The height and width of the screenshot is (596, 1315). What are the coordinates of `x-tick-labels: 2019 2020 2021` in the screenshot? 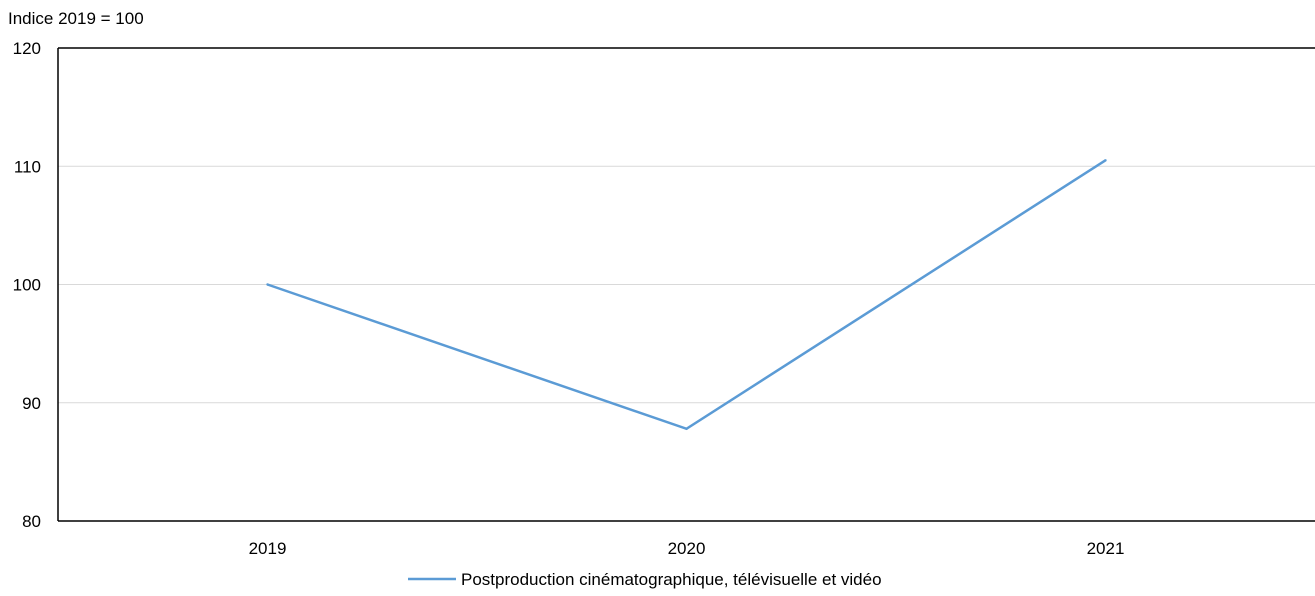 It's located at (687, 548).